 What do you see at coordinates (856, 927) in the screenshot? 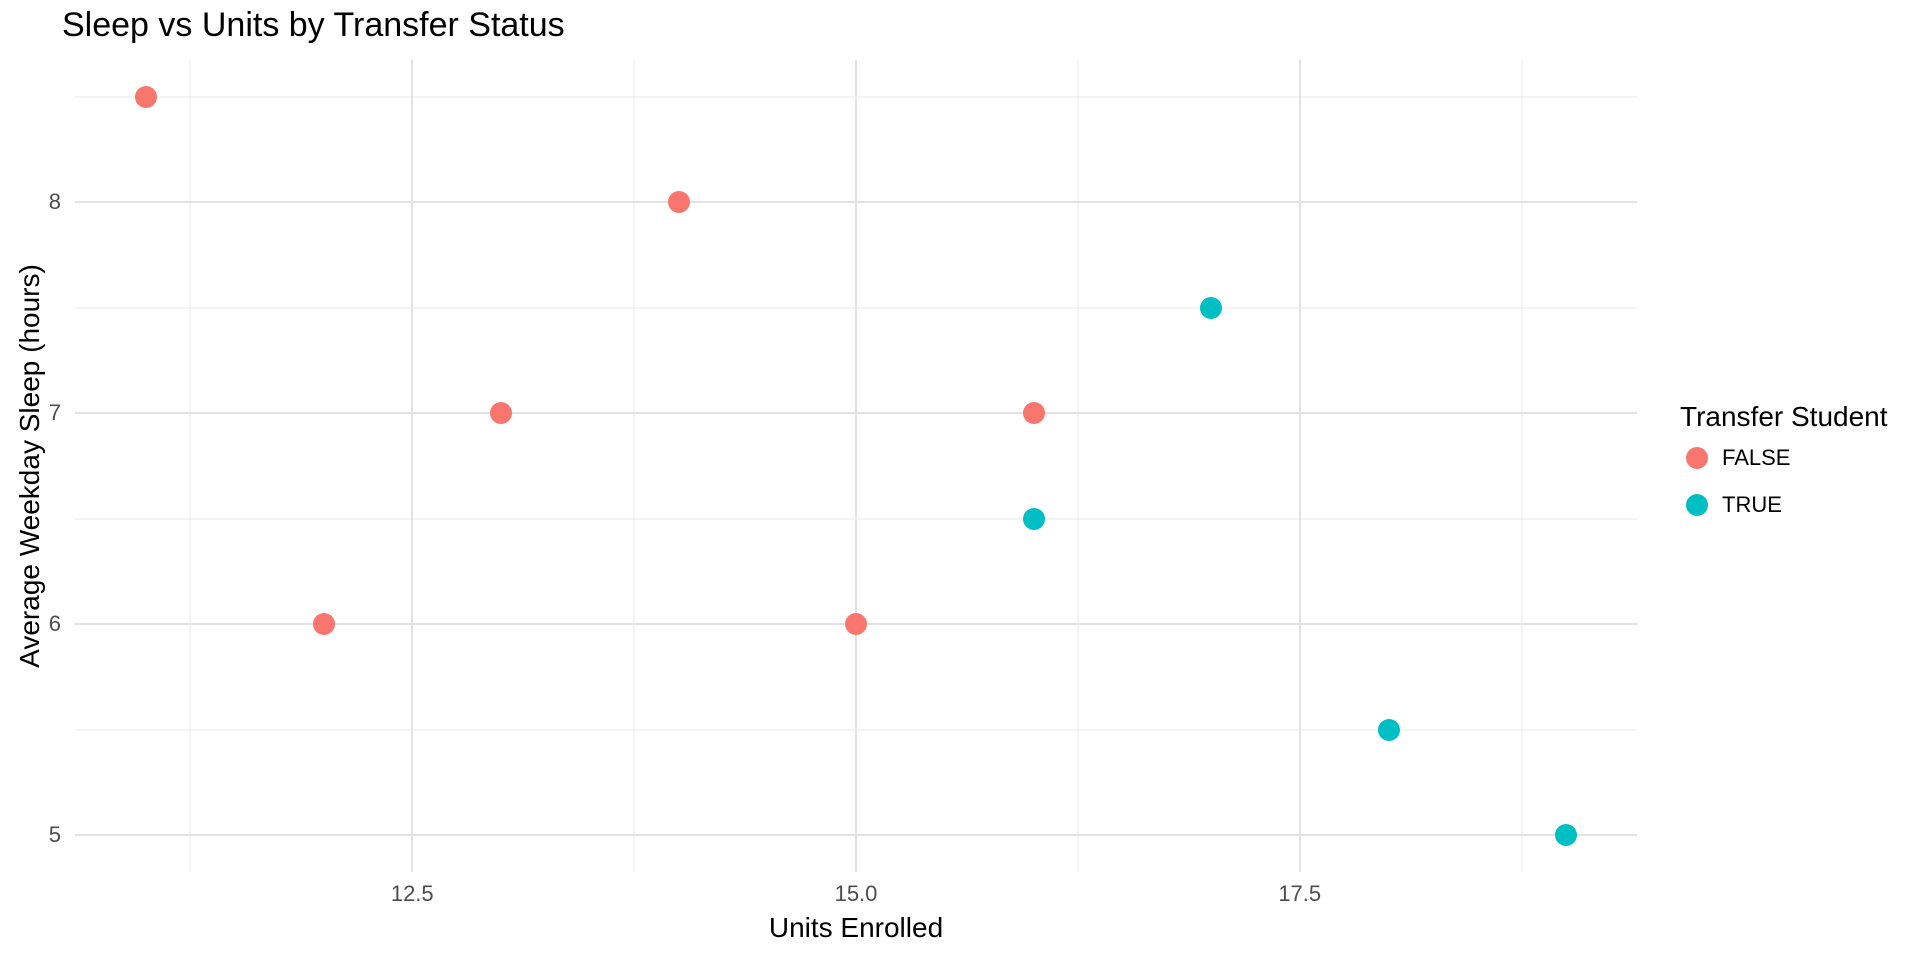
I see `x-axis-title: Units Enrolled` at bounding box center [856, 927].